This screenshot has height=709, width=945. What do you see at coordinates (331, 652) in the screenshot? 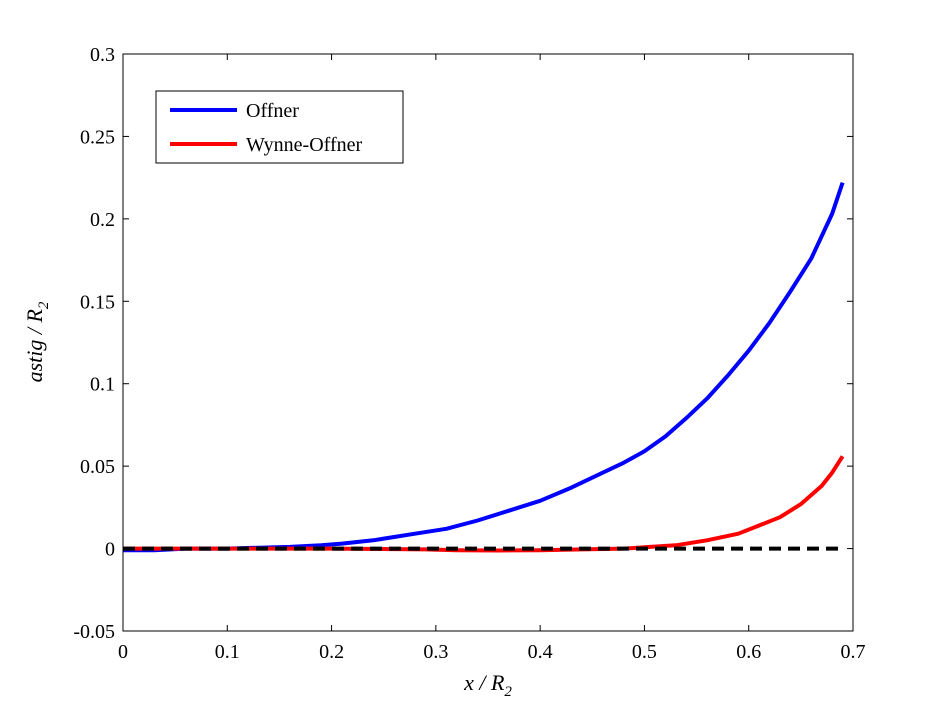
I see `x-tick-label: 0.2` at bounding box center [331, 652].